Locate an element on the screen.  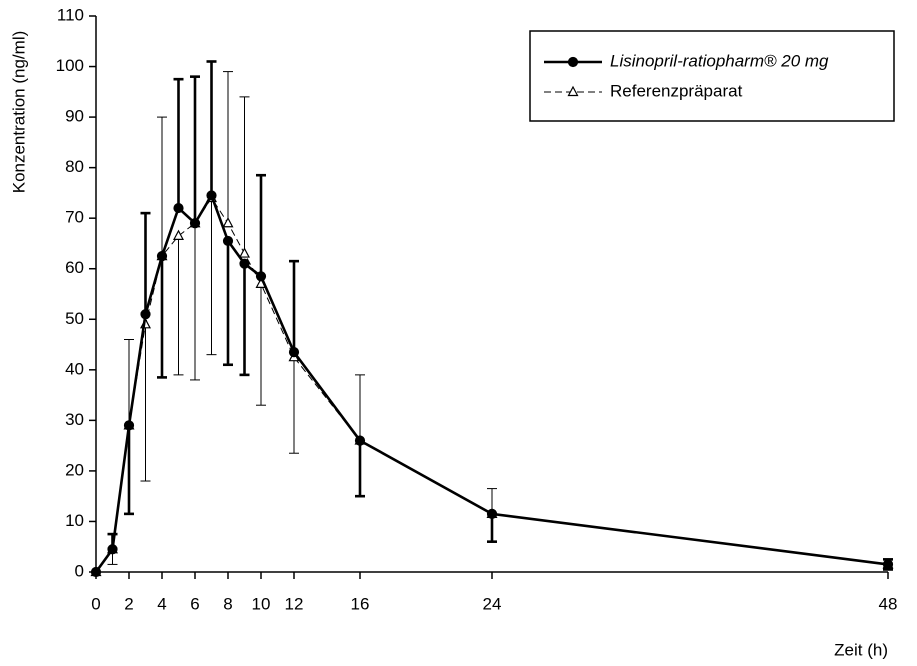
x-tick-label: 12 is located at coordinates (294, 603).